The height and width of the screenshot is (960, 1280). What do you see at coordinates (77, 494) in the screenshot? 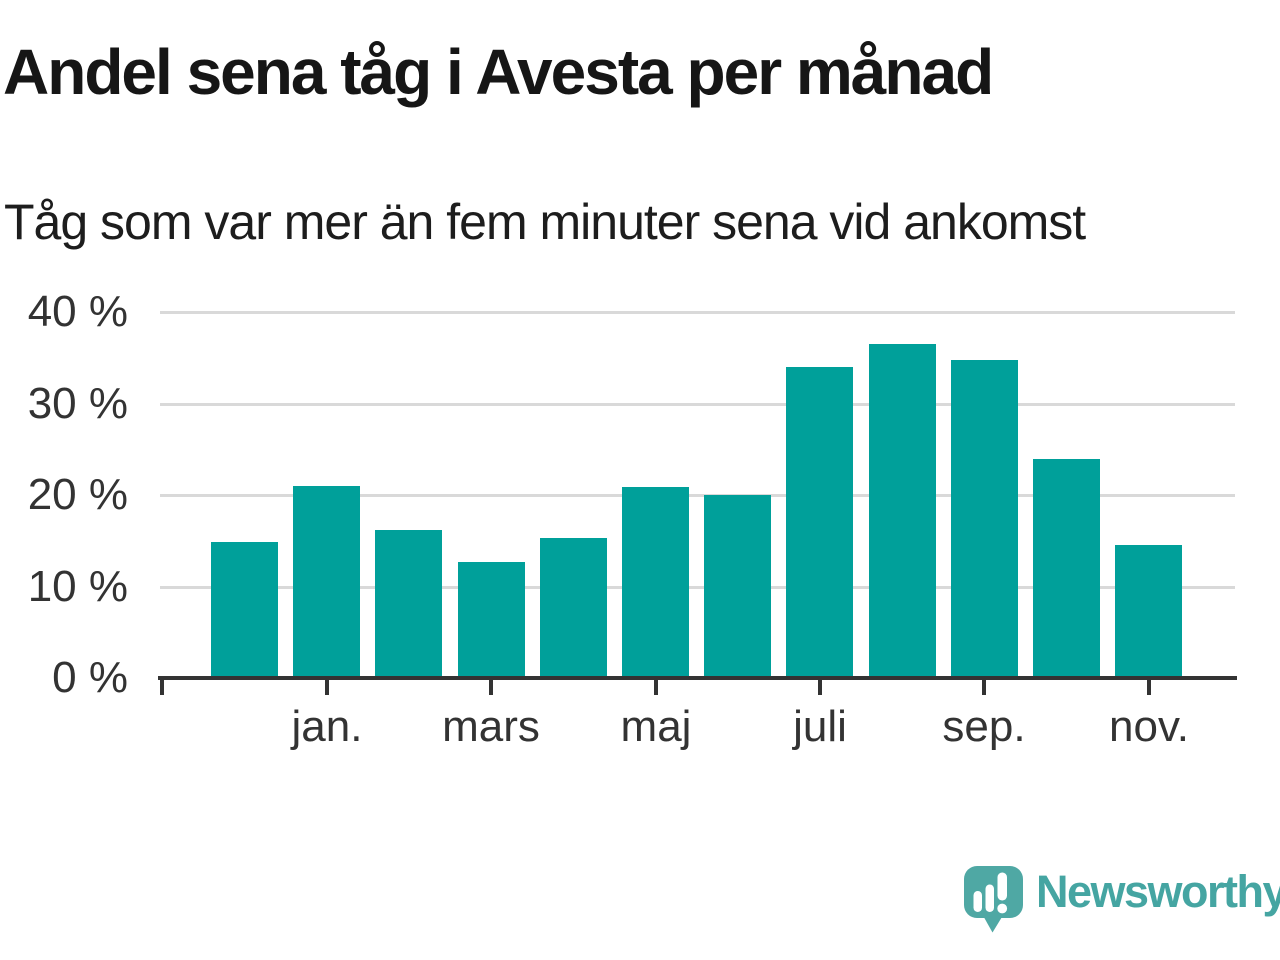
I see `y-axis-tick-label: 20 %` at bounding box center [77, 494].